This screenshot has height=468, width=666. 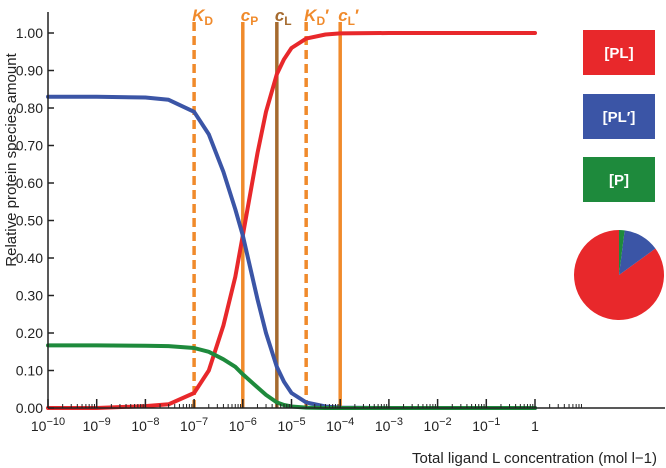 I want to click on legend-label-2: [P], so click(x=619, y=180).